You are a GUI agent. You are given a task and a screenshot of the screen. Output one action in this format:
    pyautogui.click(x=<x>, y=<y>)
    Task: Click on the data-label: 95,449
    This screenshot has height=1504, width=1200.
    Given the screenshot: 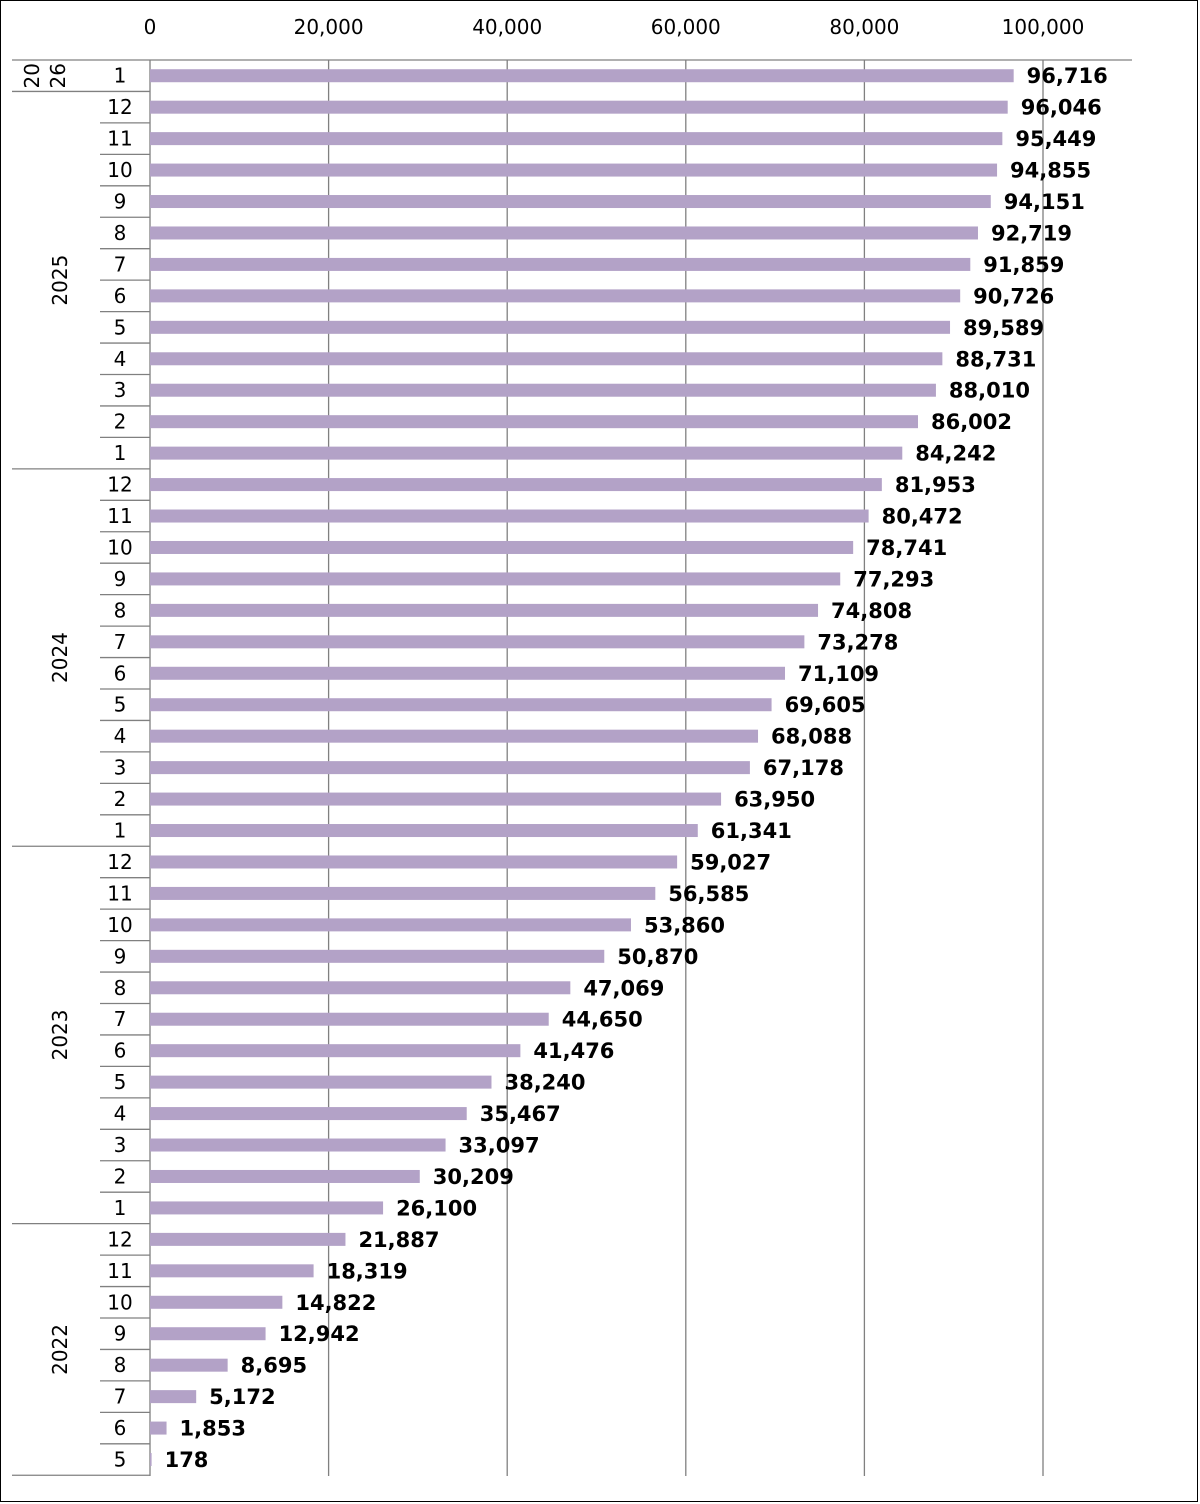 What is the action you would take?
    pyautogui.click(x=1055, y=139)
    